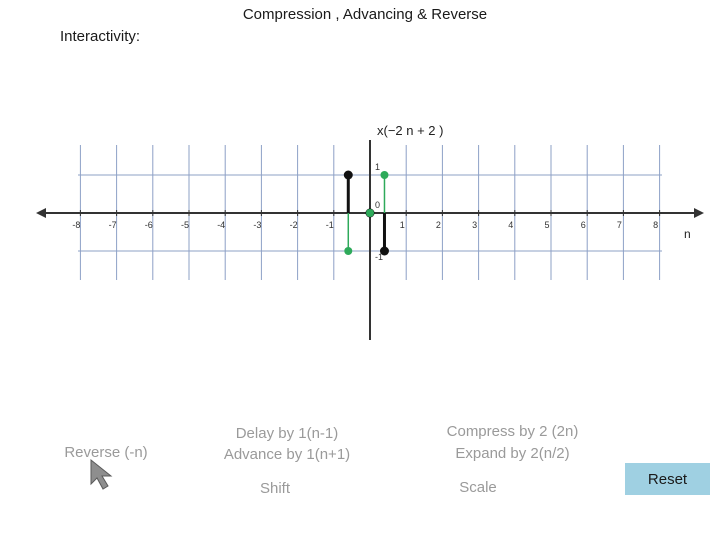 This screenshot has width=720, height=540. I want to click on interactivity-label: Interactivity:, so click(100, 36).